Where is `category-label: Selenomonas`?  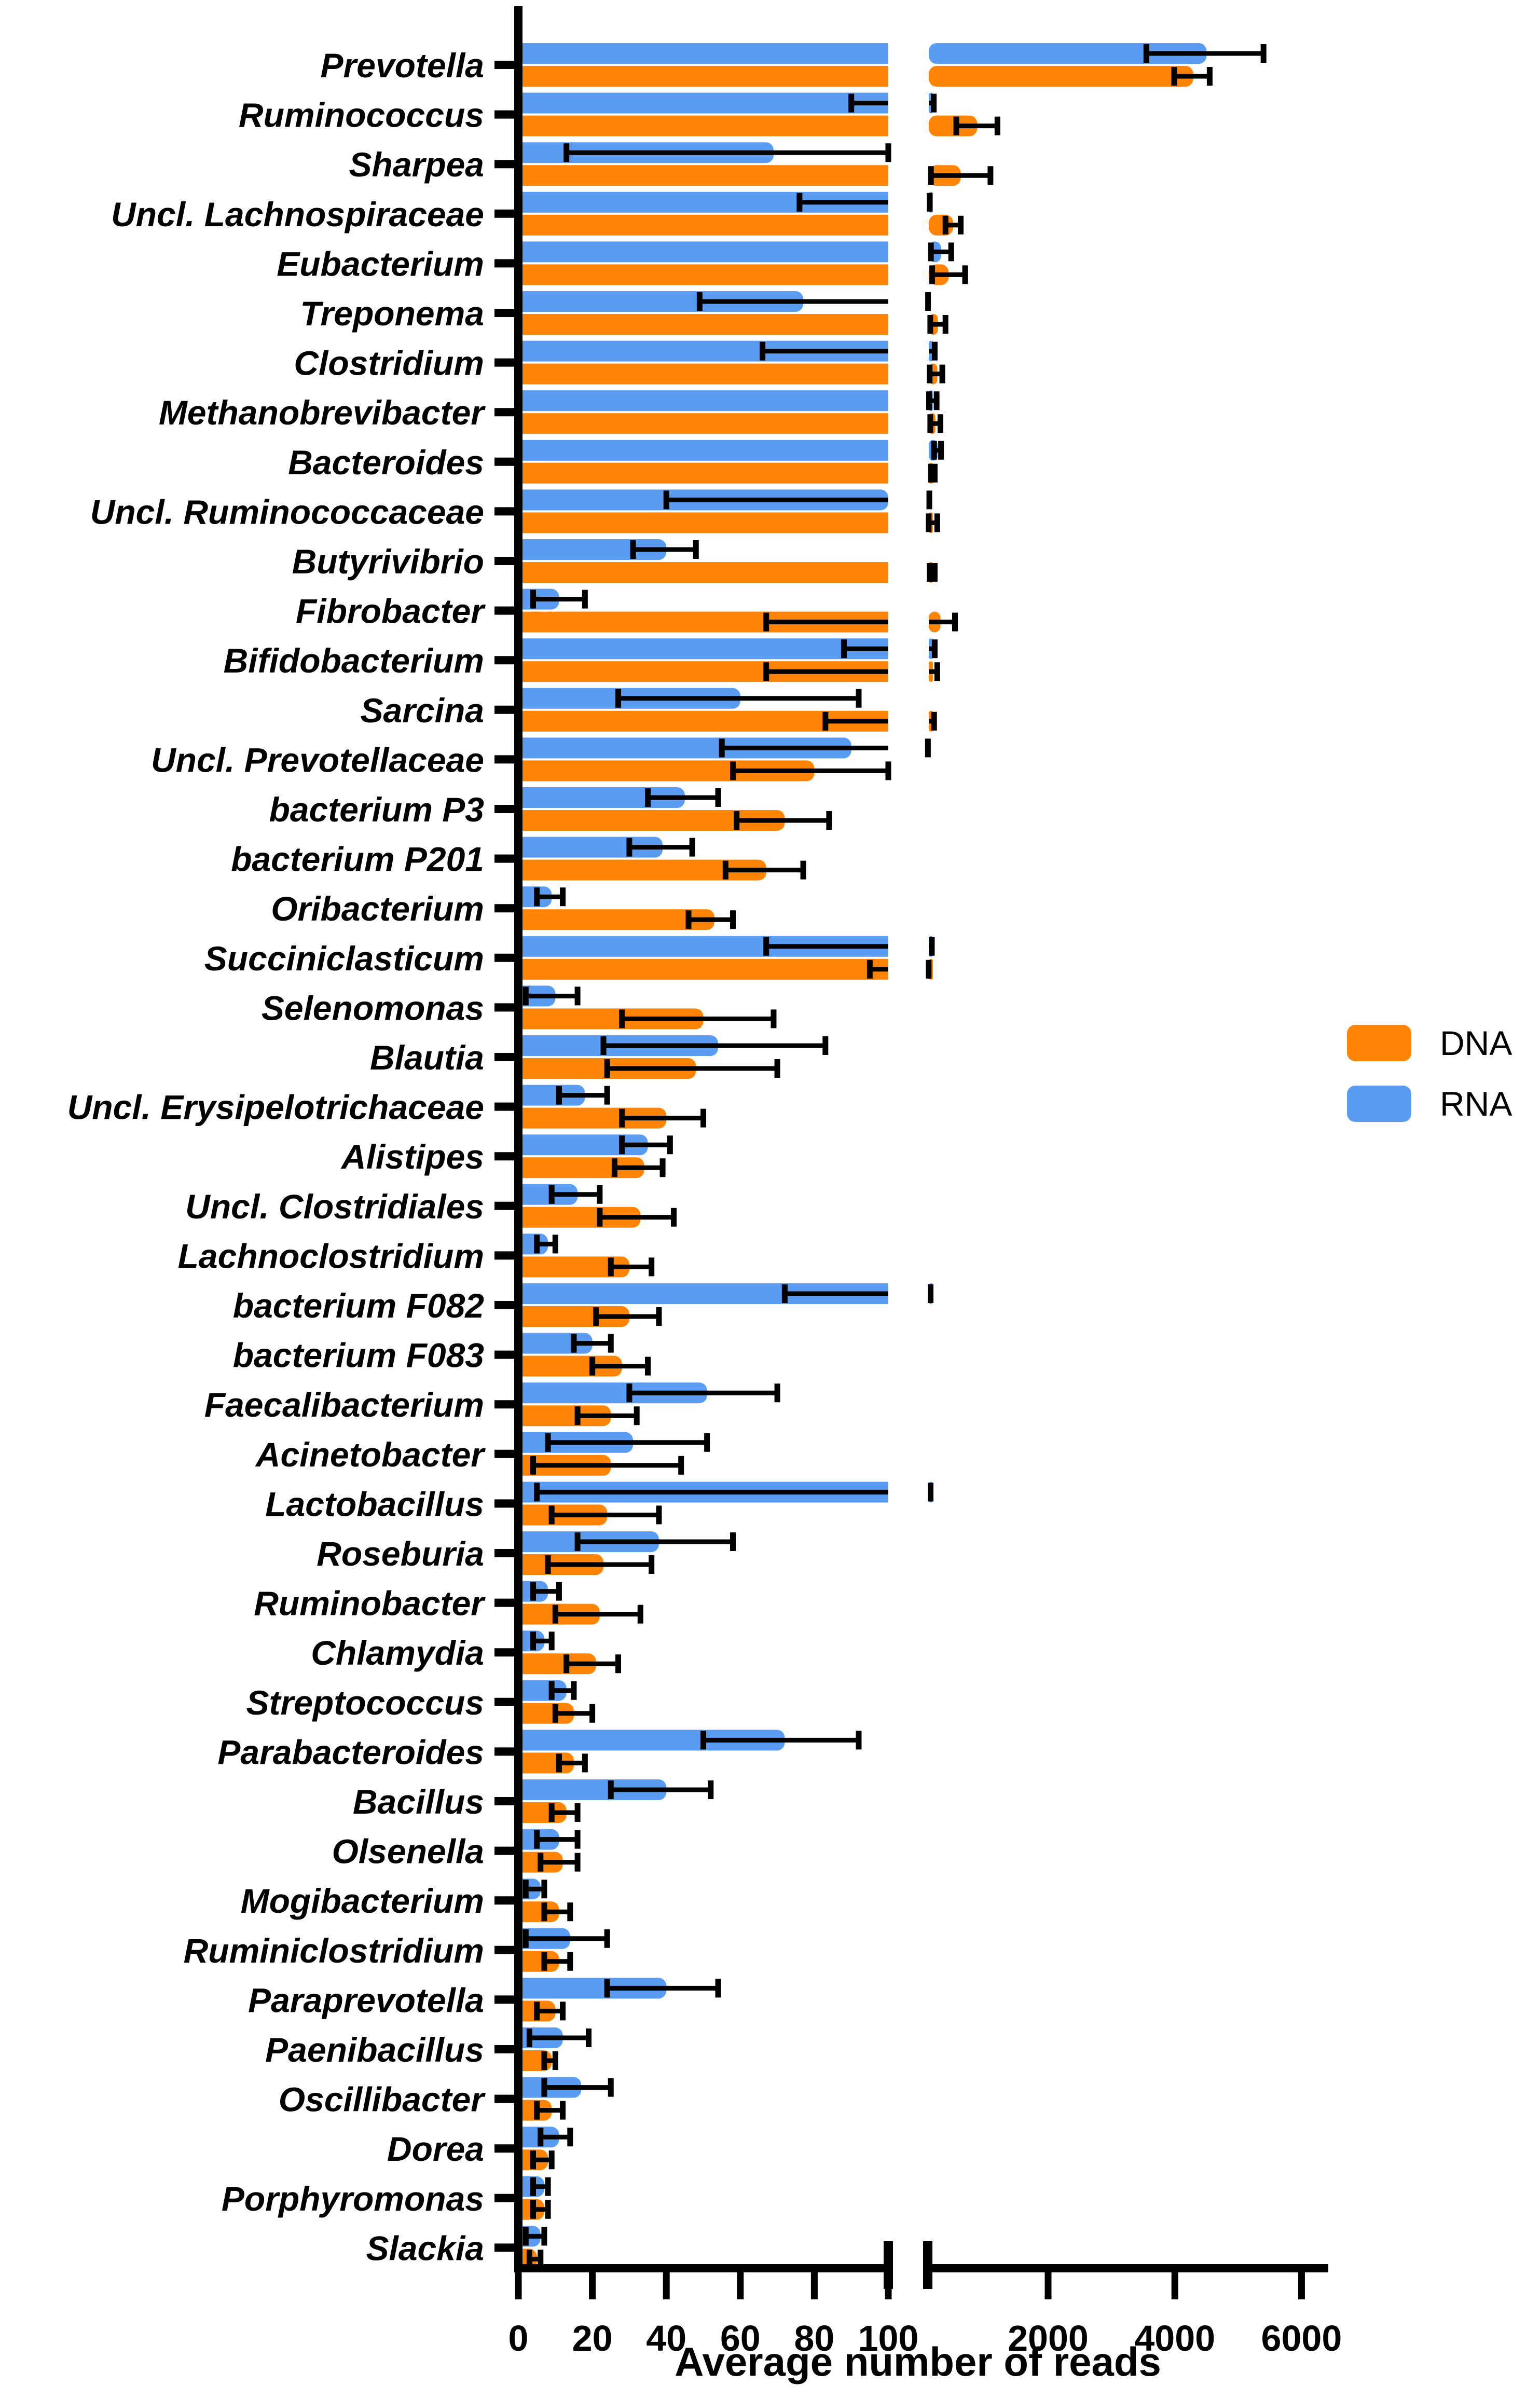
category-label: Selenomonas is located at coordinates (373, 1008).